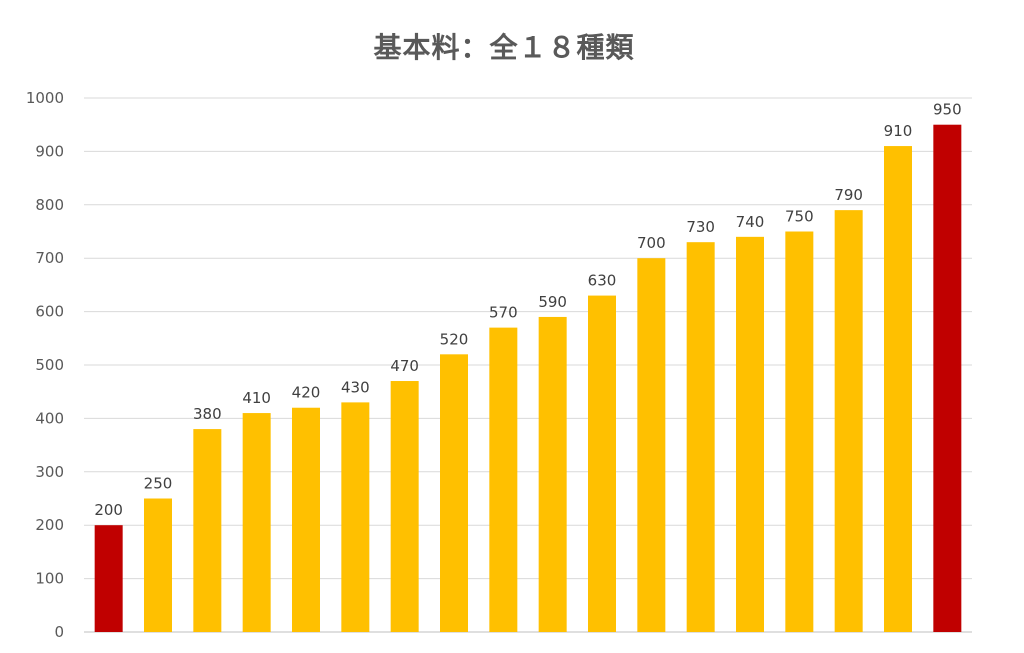  I want to click on data-label: 380, so click(207, 414).